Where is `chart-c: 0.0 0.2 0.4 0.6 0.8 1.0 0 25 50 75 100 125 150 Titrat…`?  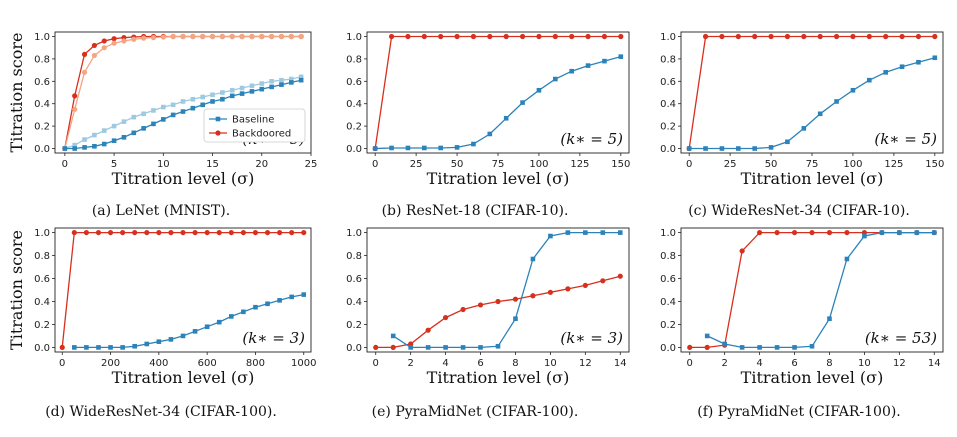 chart-c: 0.0 0.2 0.4 0.6 0.8 1.0 0 25 50 75 100 125 150 Titrat… is located at coordinates (802, 109).